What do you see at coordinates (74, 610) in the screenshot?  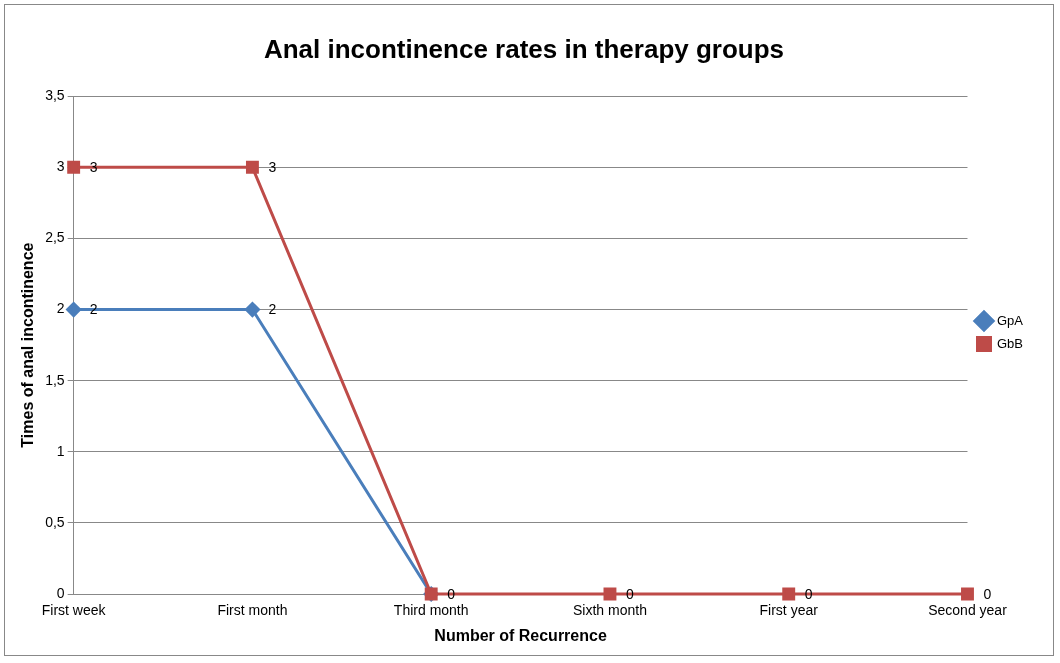 I see `x-tick-label: First week` at bounding box center [74, 610].